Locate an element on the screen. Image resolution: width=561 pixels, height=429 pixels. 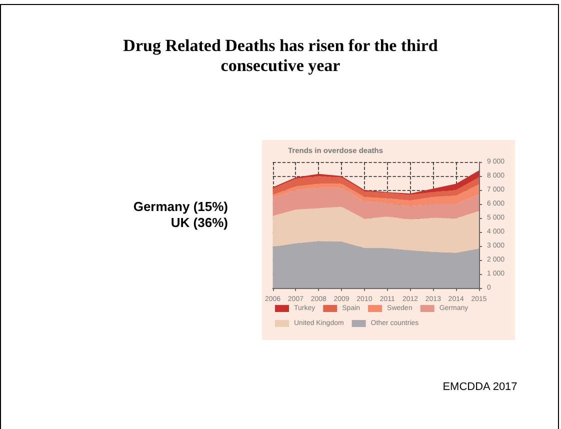
chart-title: Drug Related Deaths has risen for the third consecutive year is located at coordinates (280, 56).